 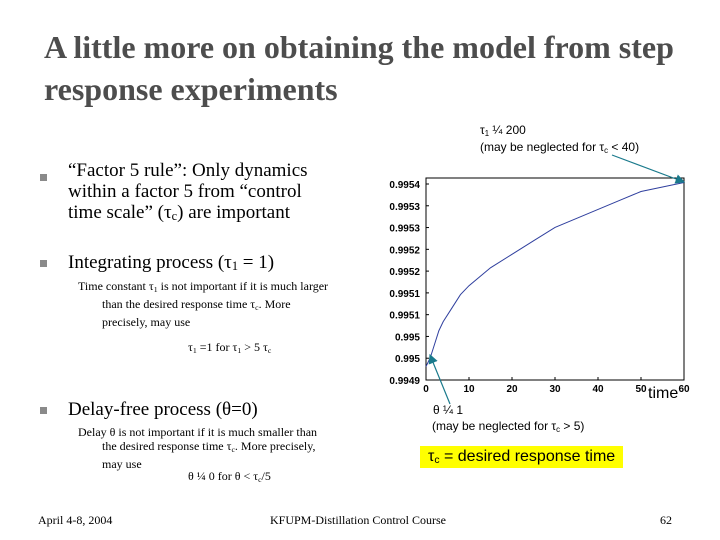 I want to click on y-tick-label: 0.9949, so click(x=404, y=381).